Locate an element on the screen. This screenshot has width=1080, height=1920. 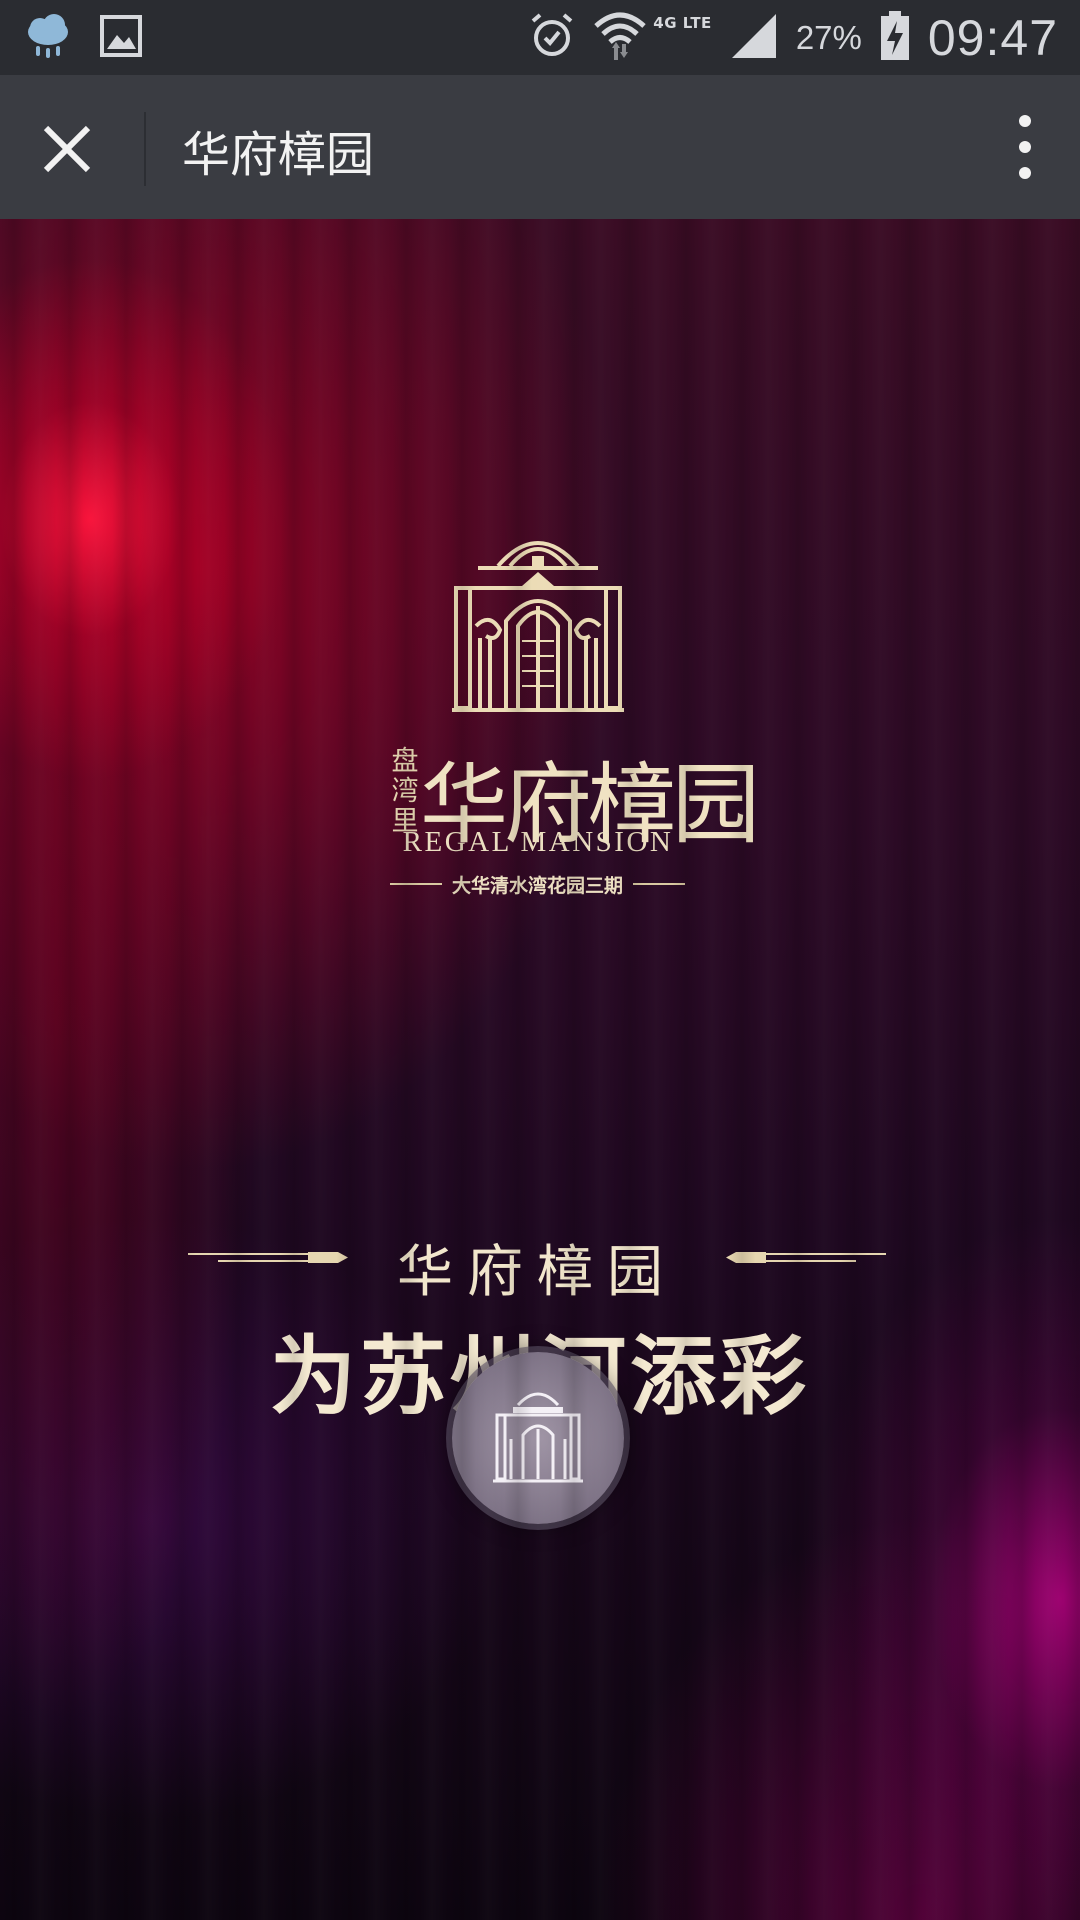
mansion-gate-icon is located at coordinates (538, 1437).